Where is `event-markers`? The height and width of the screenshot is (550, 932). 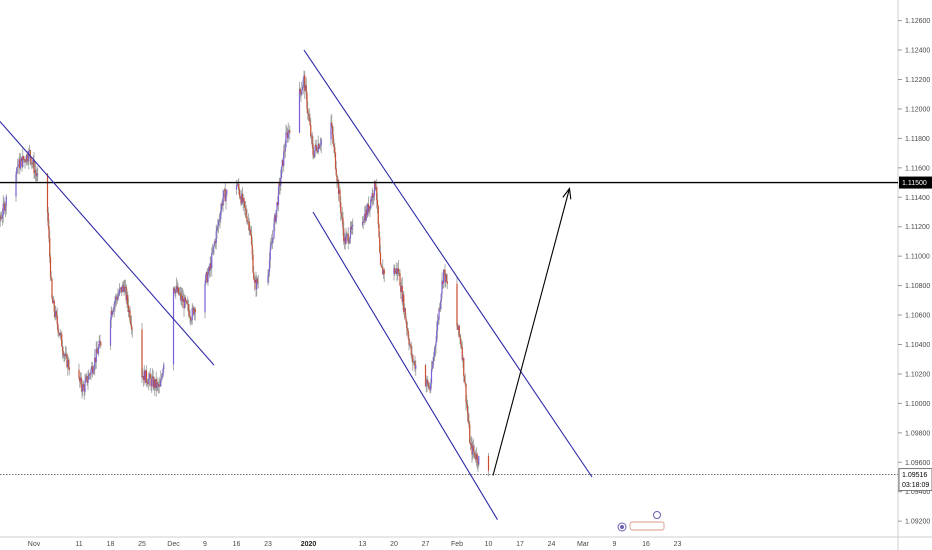 event-markers is located at coordinates (641, 521).